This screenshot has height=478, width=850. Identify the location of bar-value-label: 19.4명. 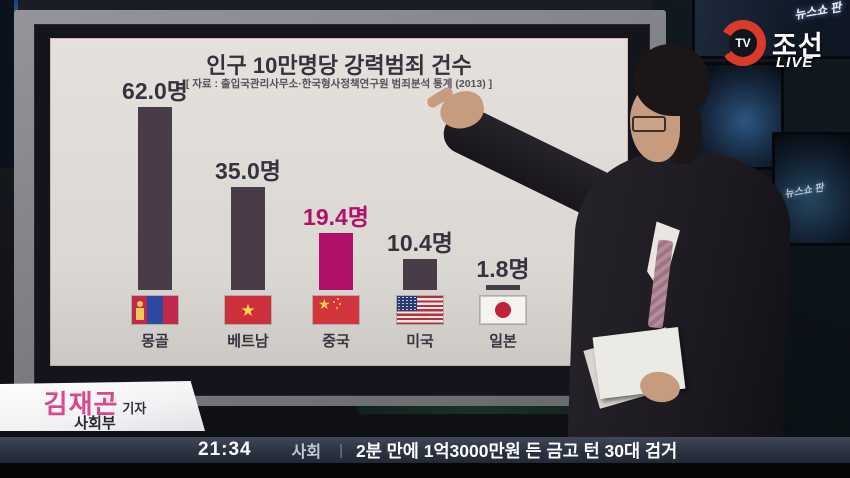
(336, 217).